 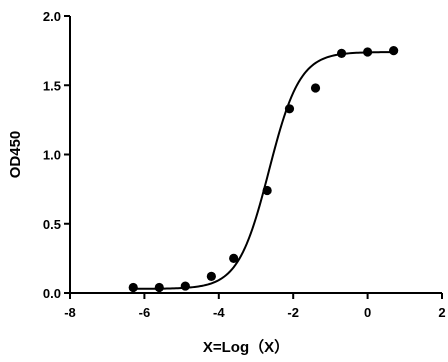 What do you see at coordinates (145, 312) in the screenshot?
I see `x-tick-label: -6` at bounding box center [145, 312].